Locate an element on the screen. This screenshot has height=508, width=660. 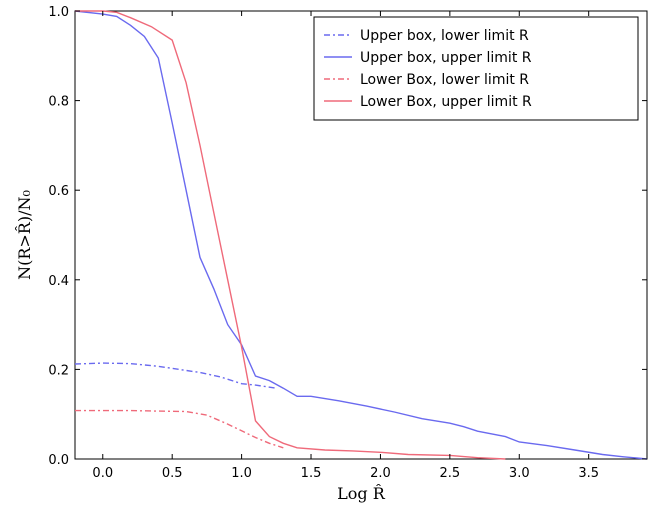
x-tick-label: 0.5 is located at coordinates (172, 473).